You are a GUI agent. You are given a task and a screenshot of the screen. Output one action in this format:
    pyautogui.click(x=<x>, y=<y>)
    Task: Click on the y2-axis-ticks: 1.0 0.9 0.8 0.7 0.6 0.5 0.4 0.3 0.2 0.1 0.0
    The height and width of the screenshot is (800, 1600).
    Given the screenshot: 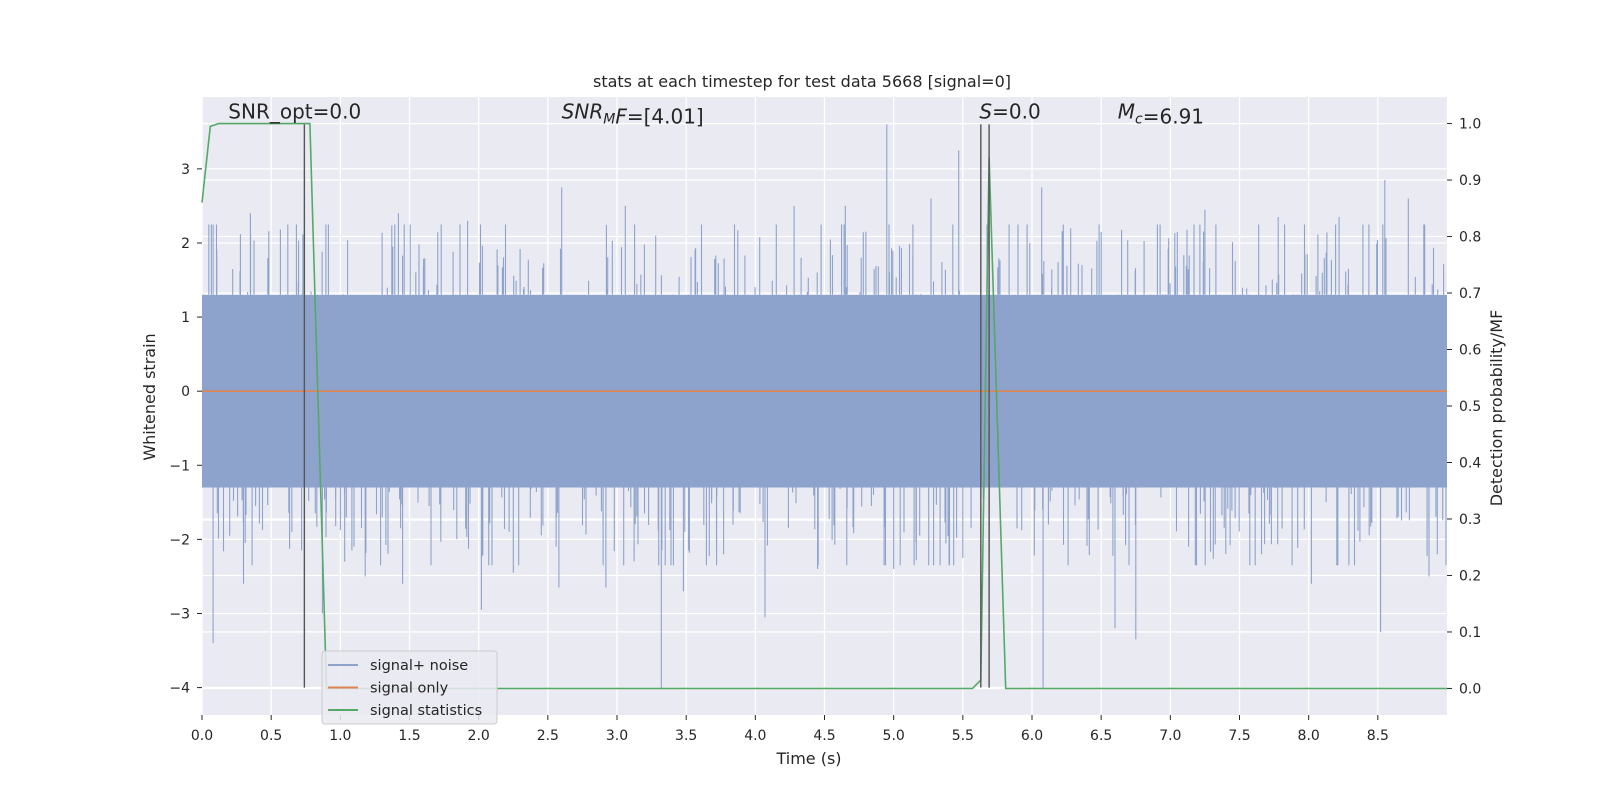 What is the action you would take?
    pyautogui.click(x=1464, y=407)
    